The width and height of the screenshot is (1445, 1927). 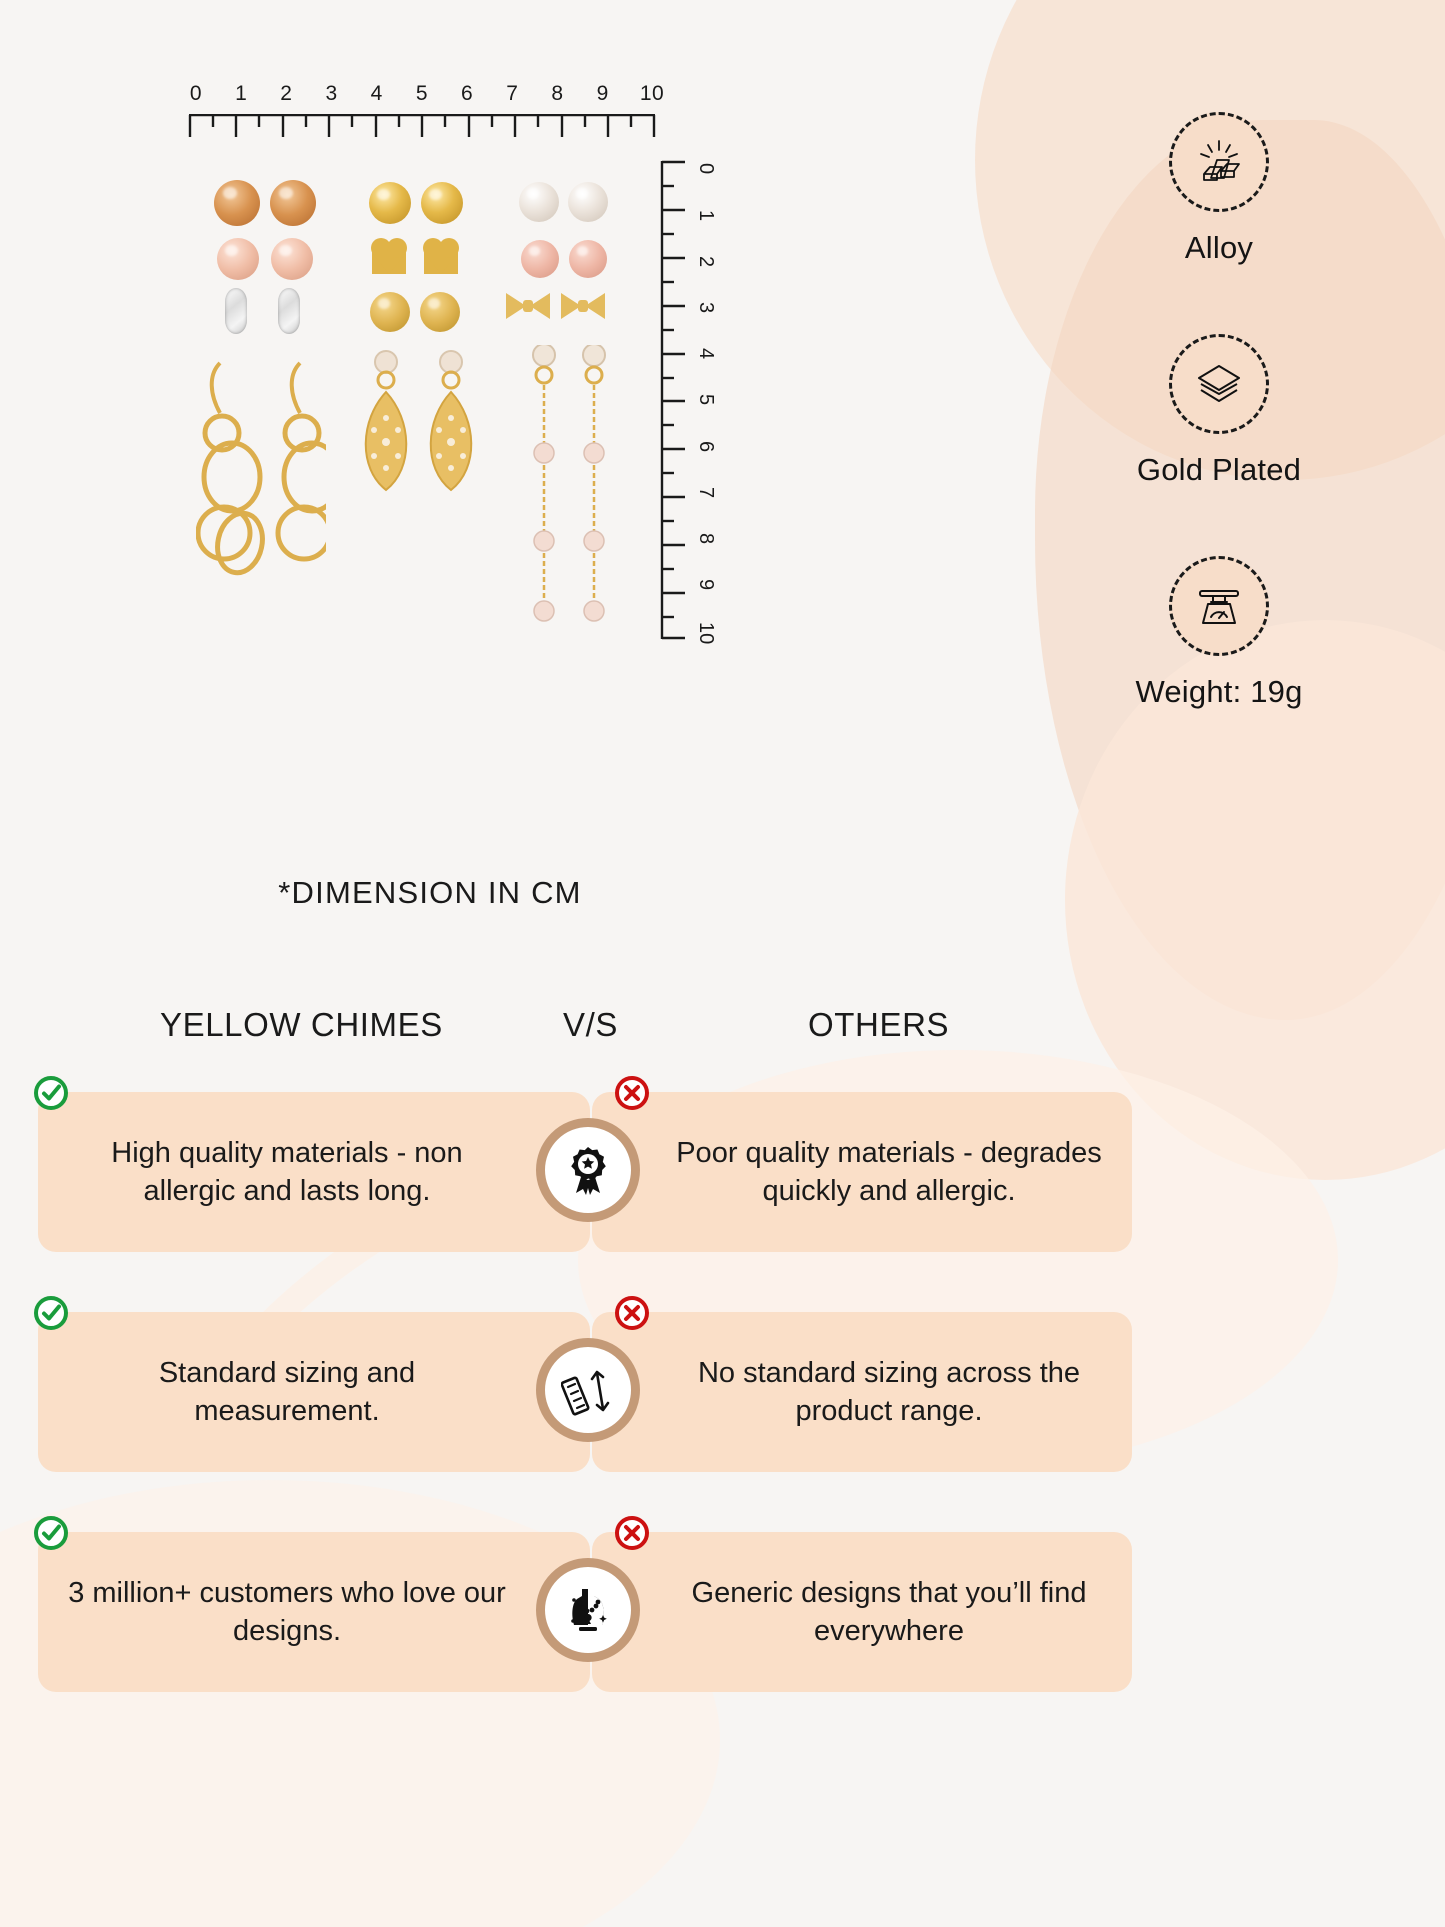 I want to click on feature-list: Alloy Gold Plated, so click(x=1219, y=445).